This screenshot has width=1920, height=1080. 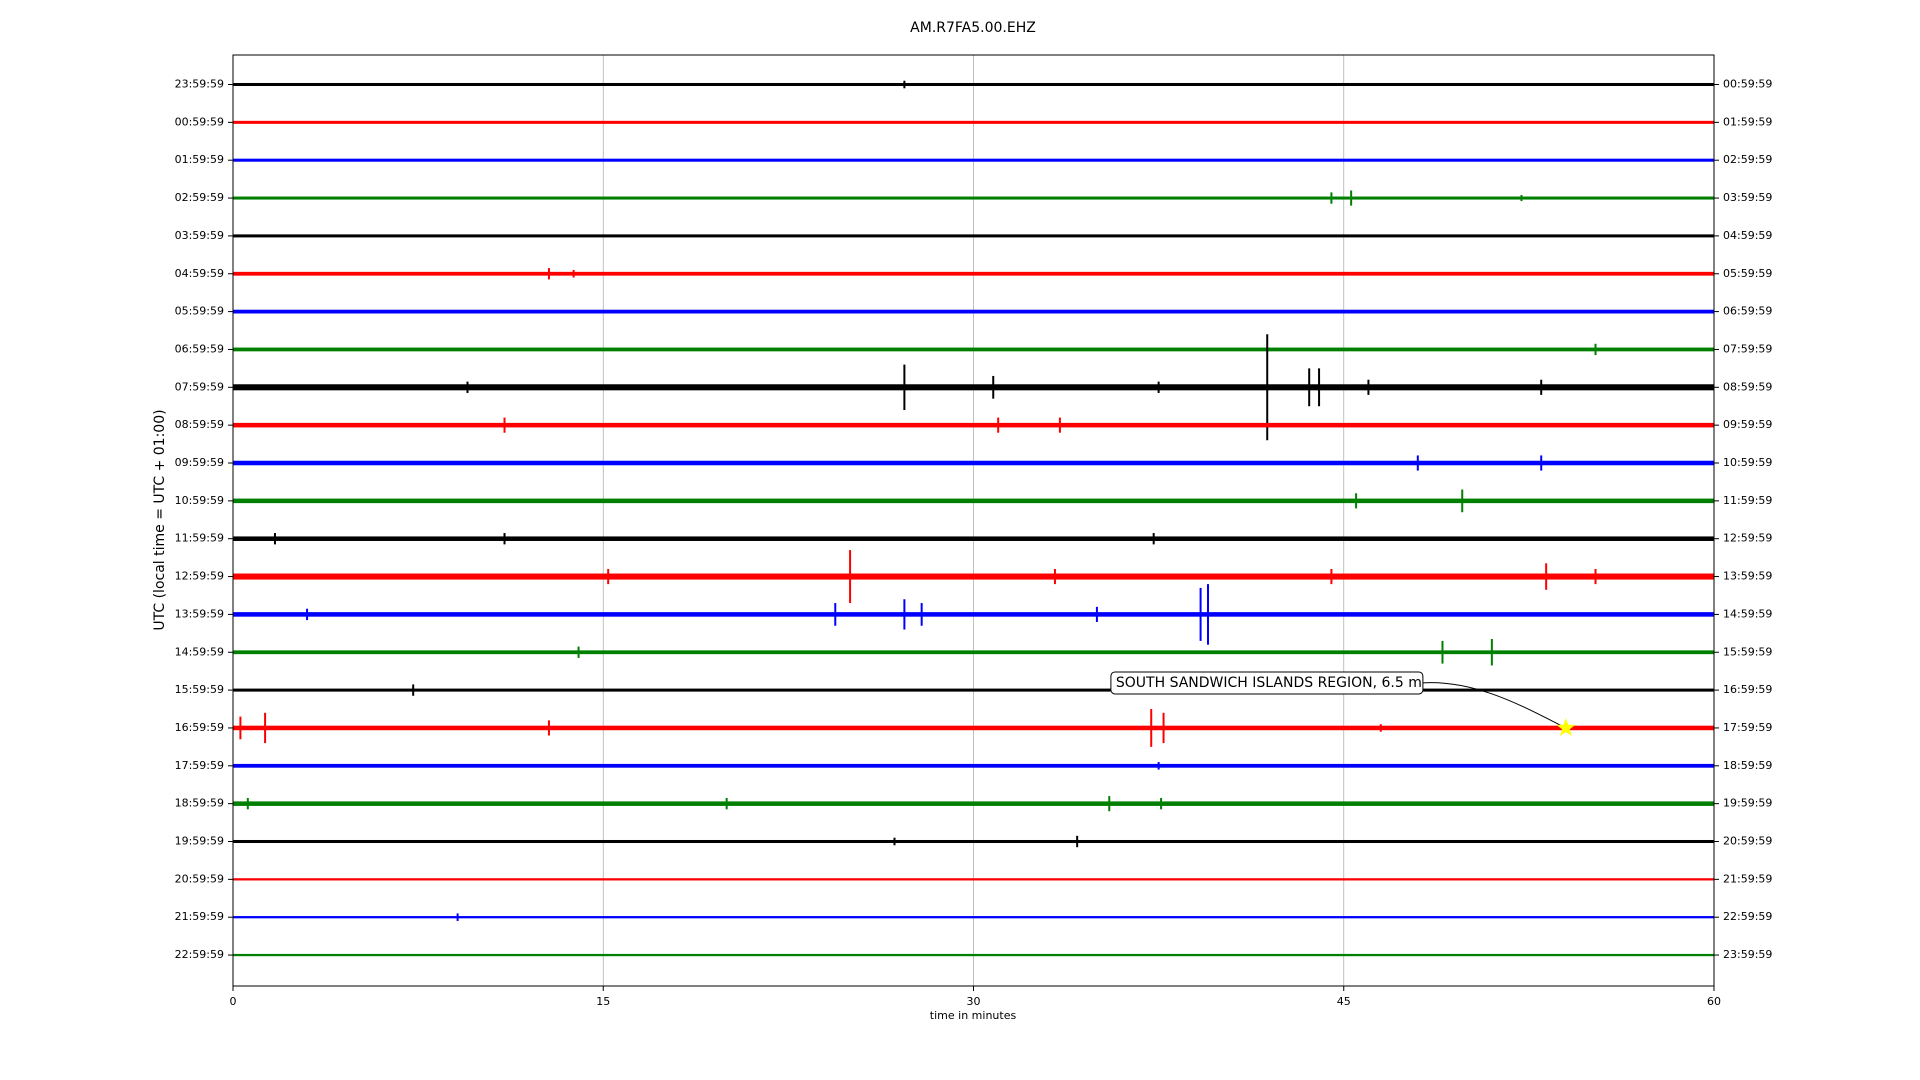 What do you see at coordinates (1747, 197) in the screenshot?
I see `y-tick-label-right: 03:59:59` at bounding box center [1747, 197].